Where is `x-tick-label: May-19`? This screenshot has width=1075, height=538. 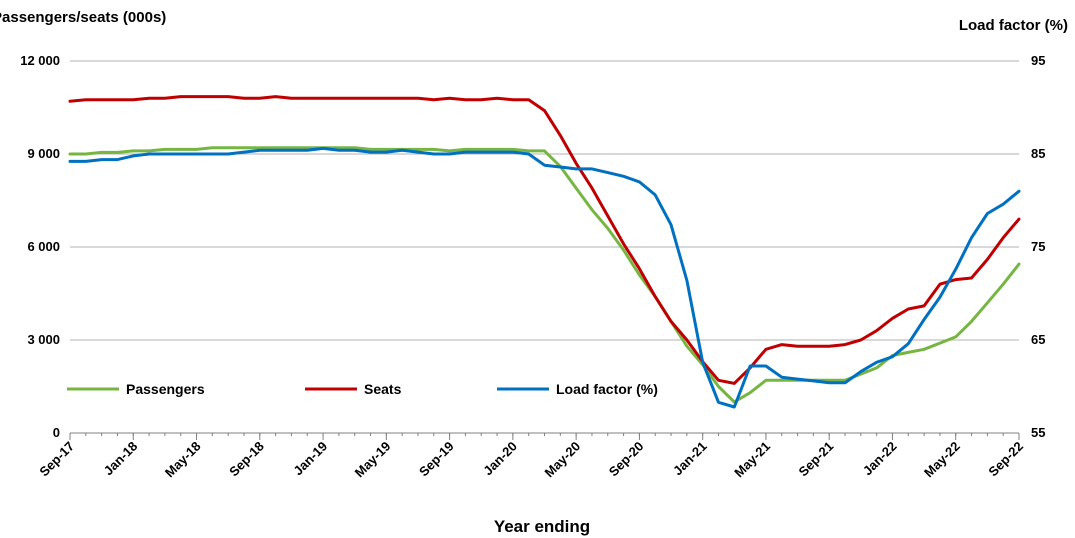
x-tick-label: May-19 is located at coordinates (373, 460).